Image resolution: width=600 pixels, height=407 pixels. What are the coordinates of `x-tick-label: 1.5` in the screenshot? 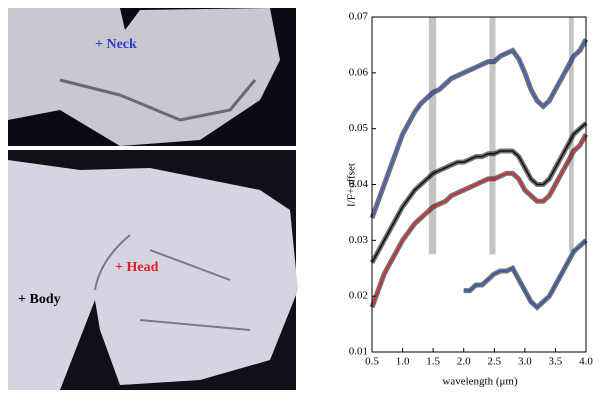 It's located at (433, 362).